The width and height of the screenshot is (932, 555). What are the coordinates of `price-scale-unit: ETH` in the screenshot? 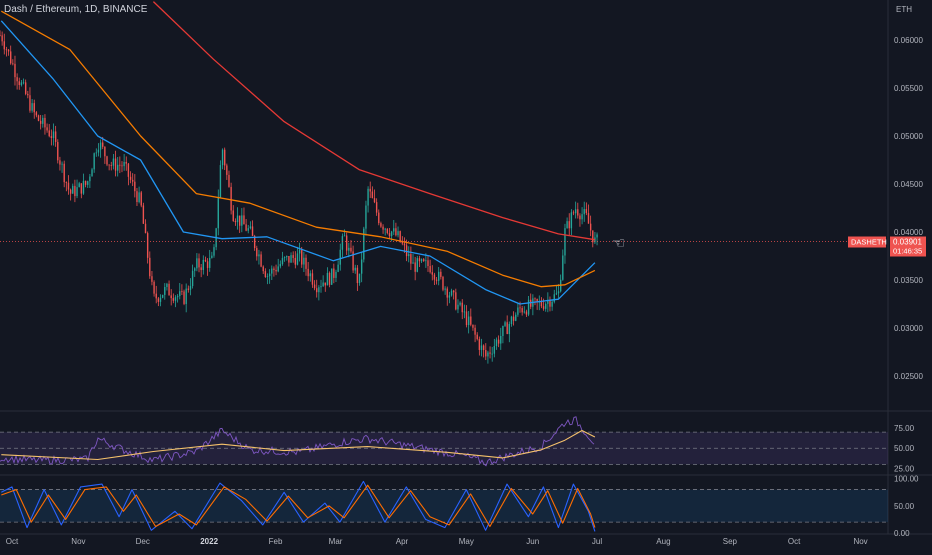 It's located at (904, 9).